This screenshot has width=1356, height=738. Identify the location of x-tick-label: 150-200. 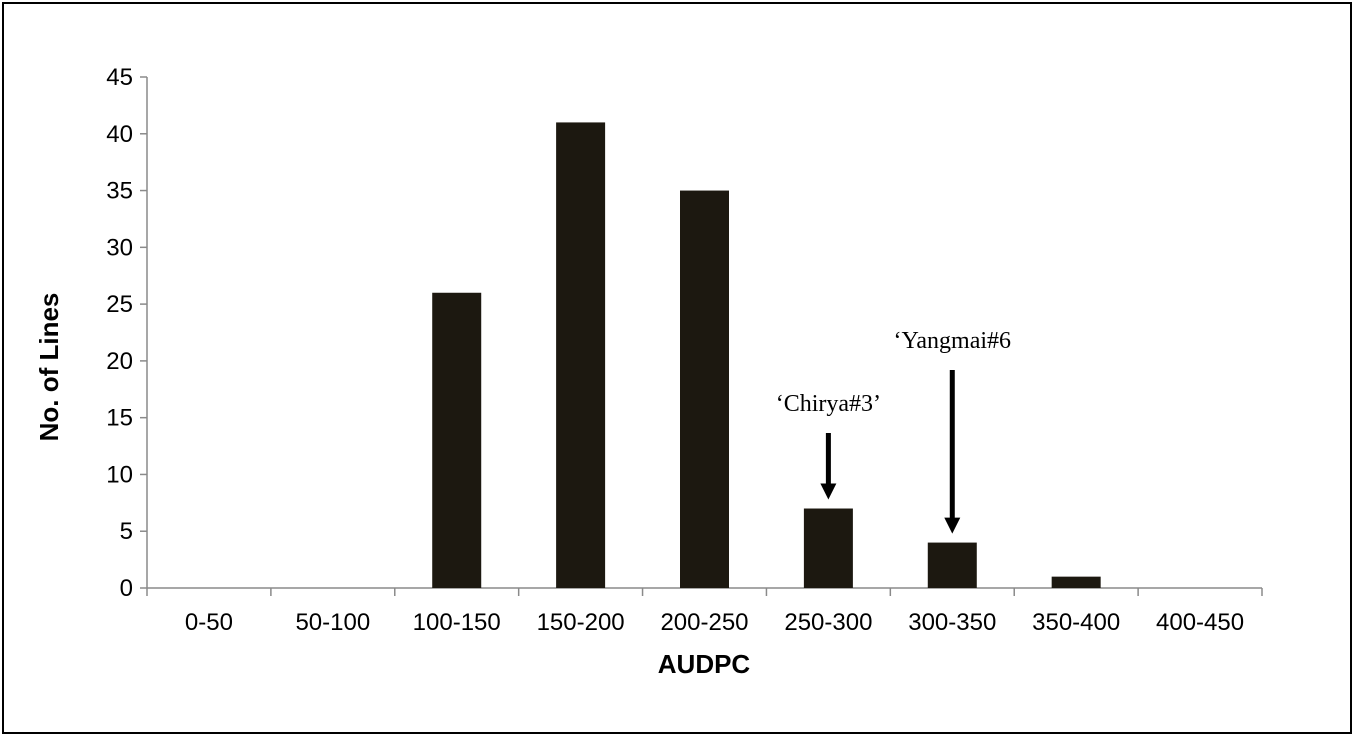
(581, 622).